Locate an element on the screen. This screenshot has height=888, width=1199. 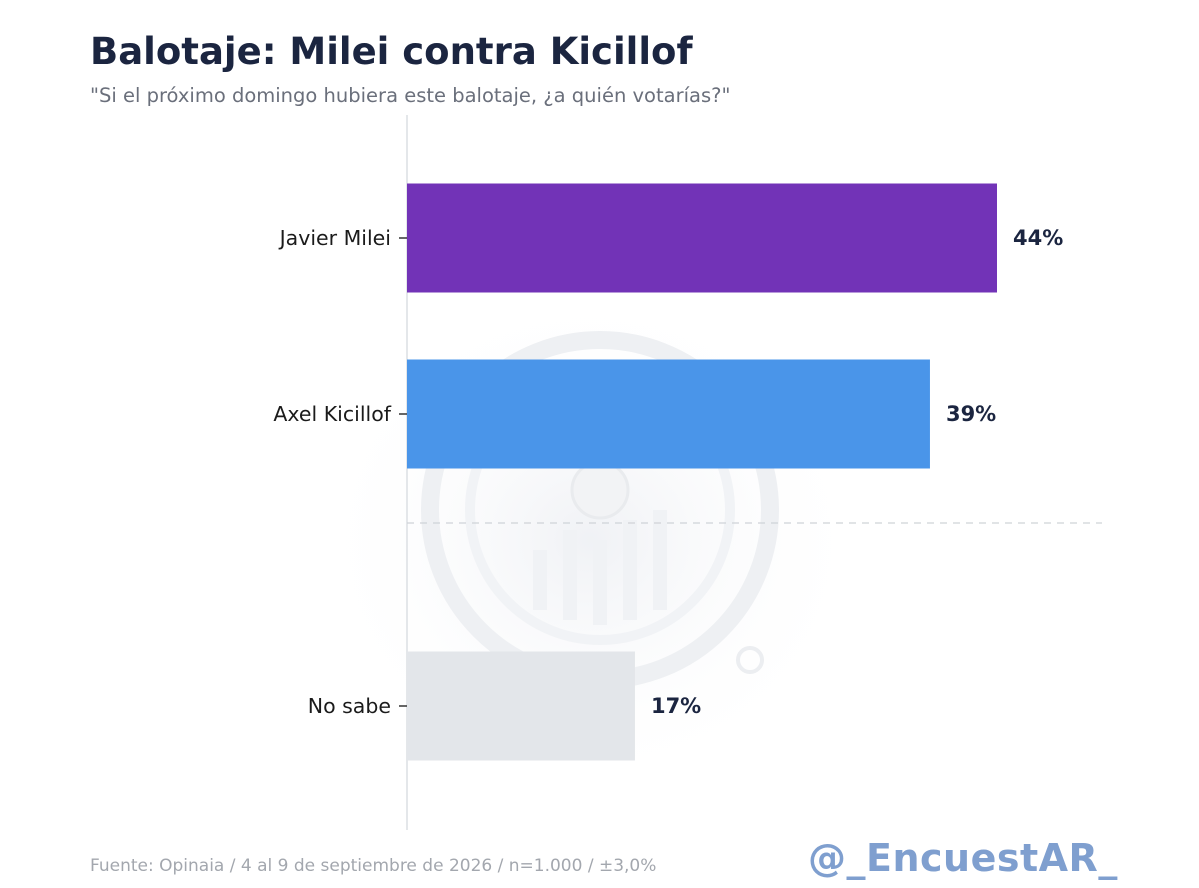
value-label: 17% is located at coordinates (676, 706).